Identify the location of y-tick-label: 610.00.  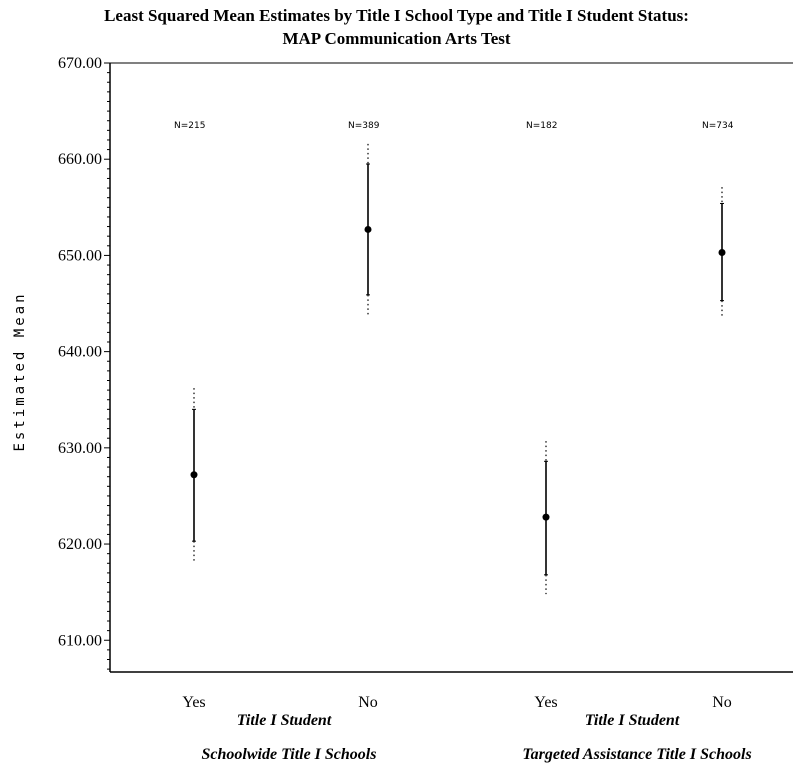
(80, 640).